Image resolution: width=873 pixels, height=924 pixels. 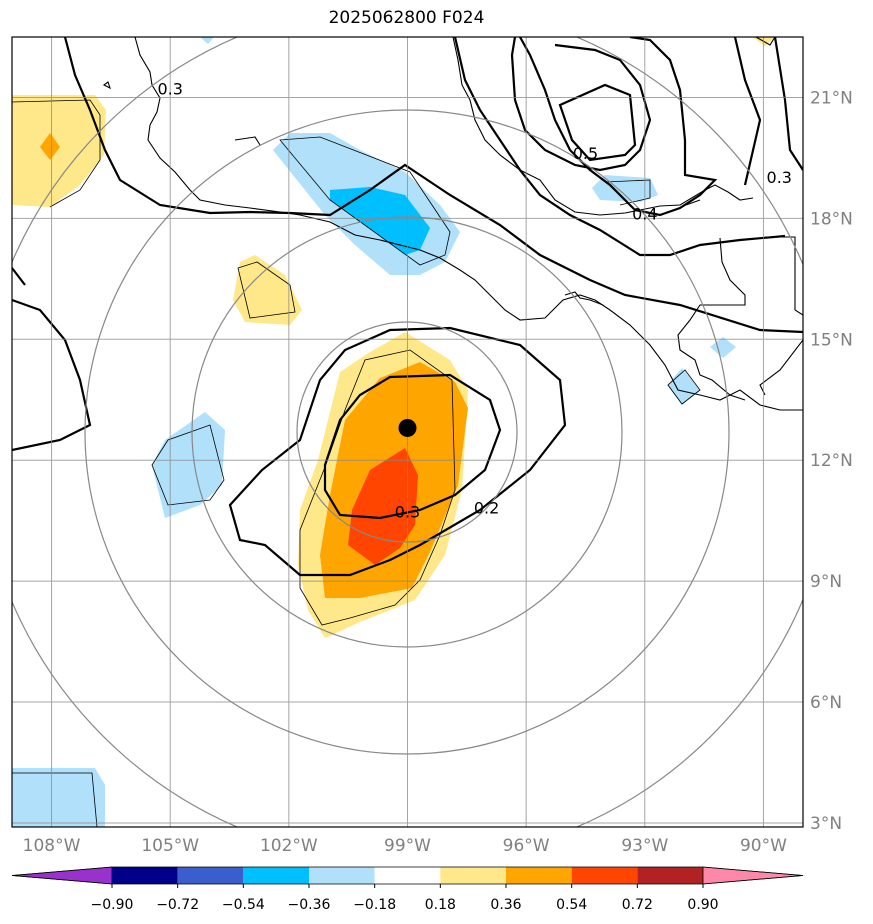 What do you see at coordinates (627, 192) in the screenshot?
I see `thin-contour-gulf` at bounding box center [627, 192].